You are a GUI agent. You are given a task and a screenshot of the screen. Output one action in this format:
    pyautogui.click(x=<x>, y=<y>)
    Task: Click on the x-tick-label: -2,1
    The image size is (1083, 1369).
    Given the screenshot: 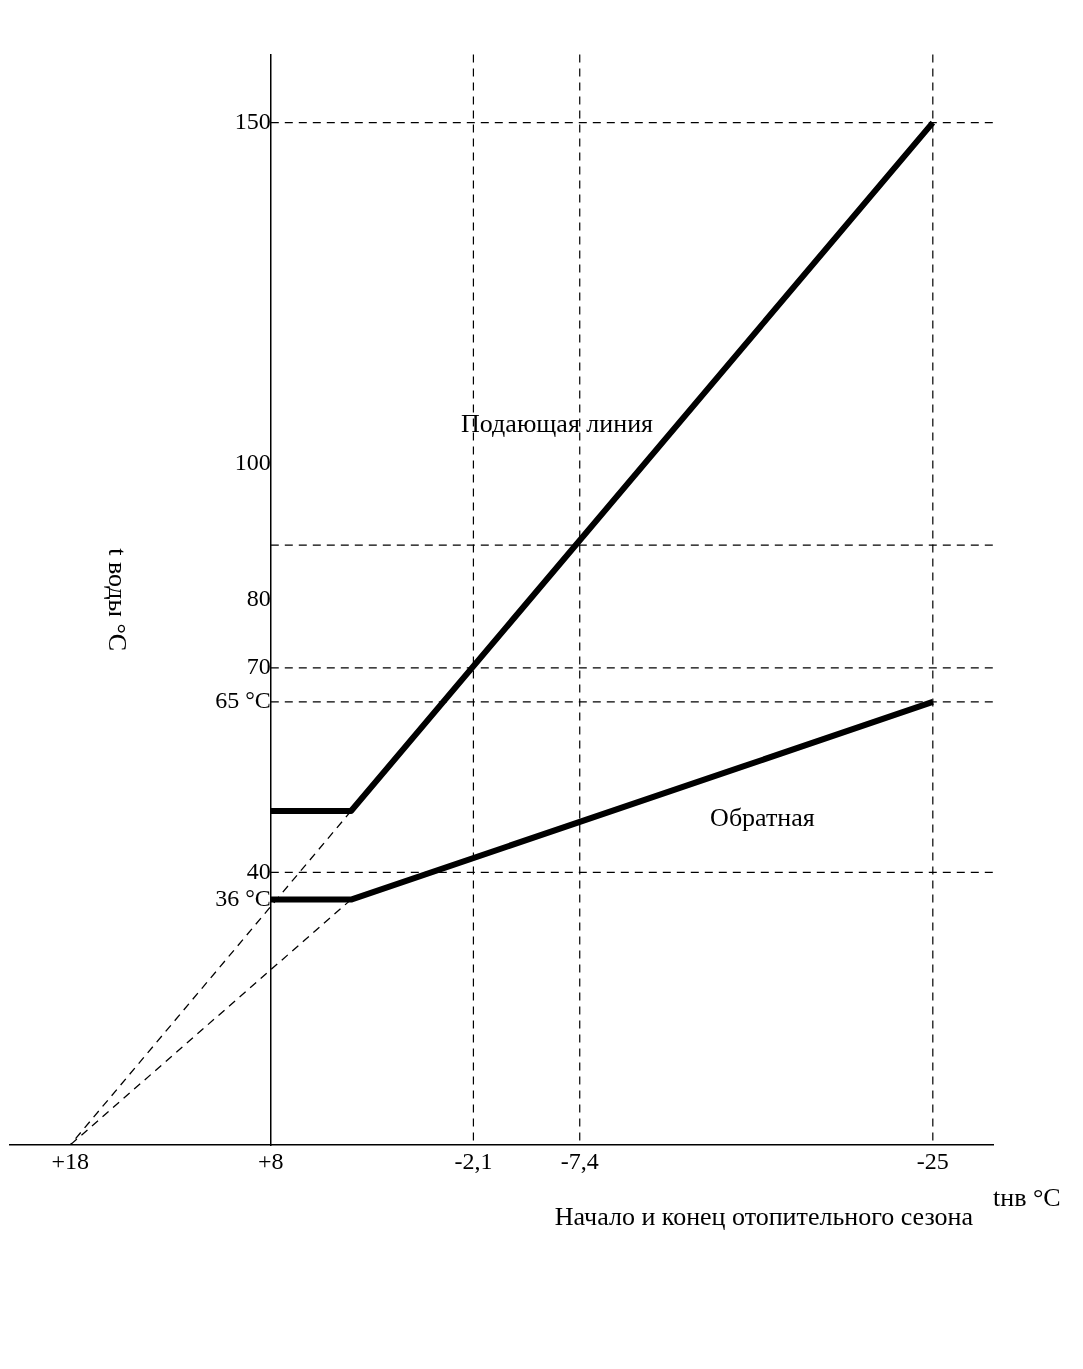 What is the action you would take?
    pyautogui.click(x=473, y=1160)
    